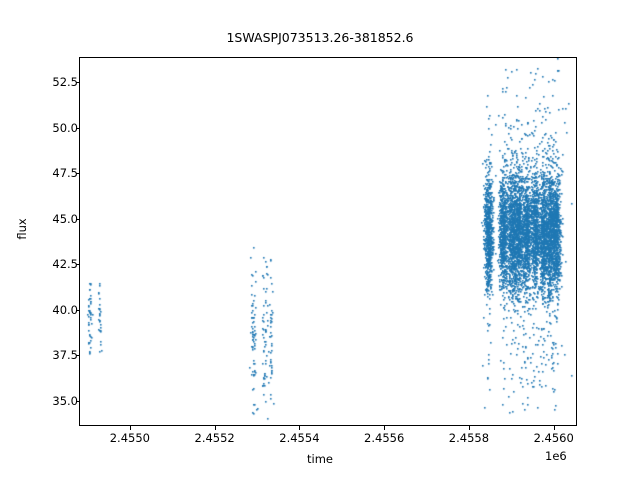 Image resolution: width=640 pixels, height=480 pixels. I want to click on x-tick-label: 2.4560, so click(553, 438).